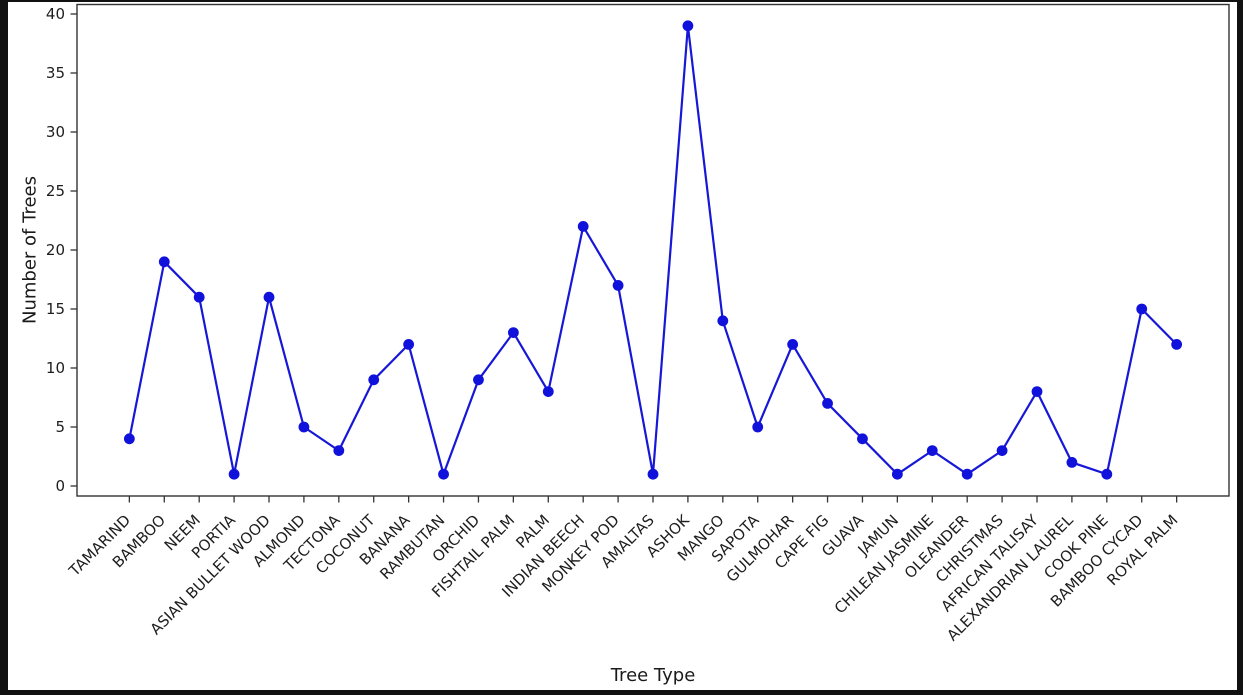 This screenshot has width=1243, height=695. Describe the element at coordinates (60, 427) in the screenshot. I see `y-tick-label: 5` at that location.